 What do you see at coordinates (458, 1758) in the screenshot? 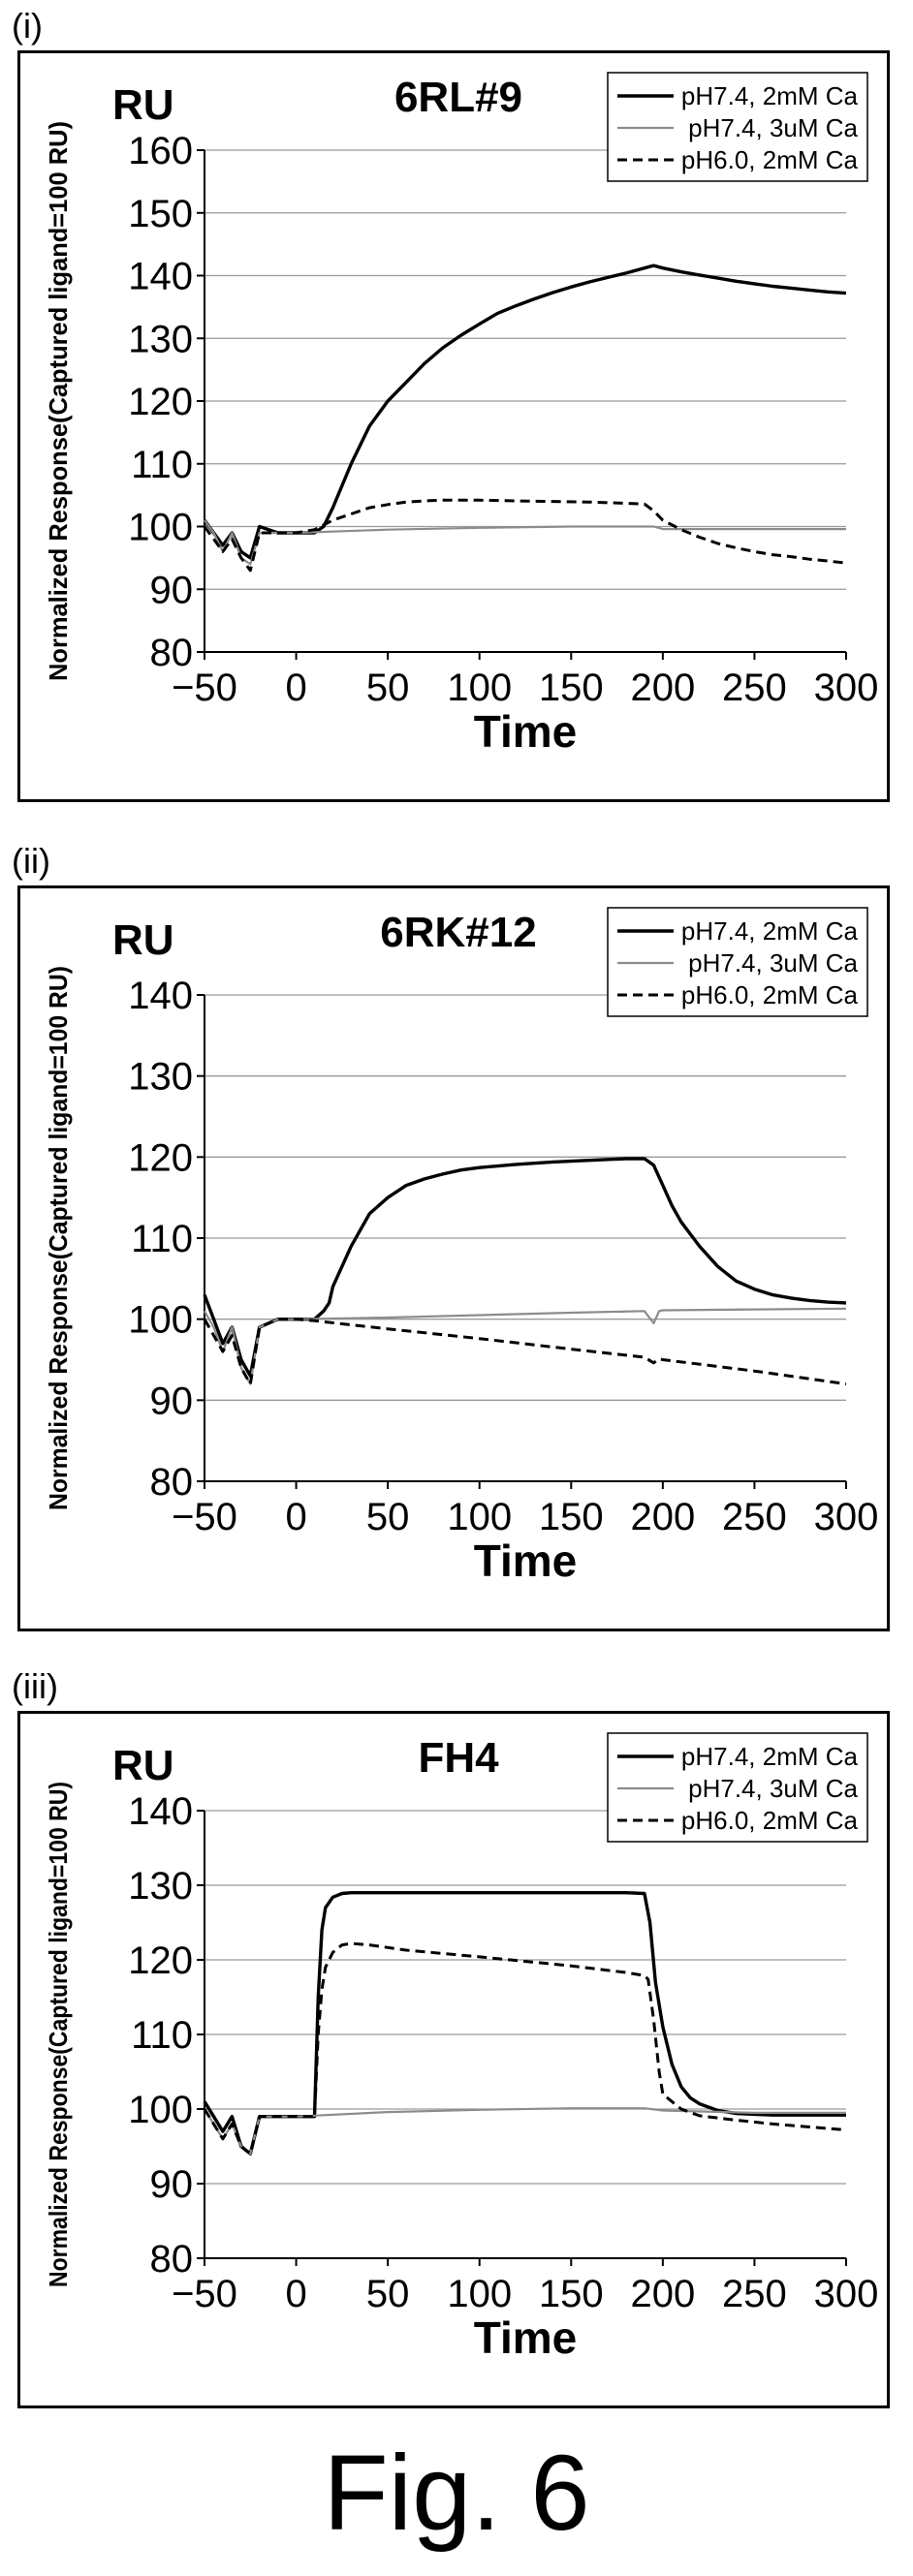
I see `chart-title: FH4` at bounding box center [458, 1758].